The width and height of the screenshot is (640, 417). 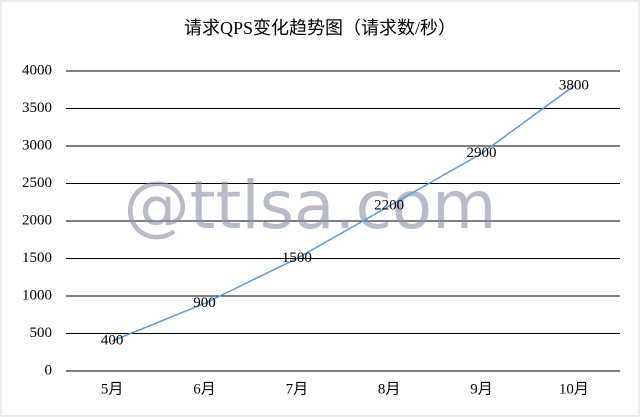 What do you see at coordinates (574, 85) in the screenshot?
I see `data-label: 3800` at bounding box center [574, 85].